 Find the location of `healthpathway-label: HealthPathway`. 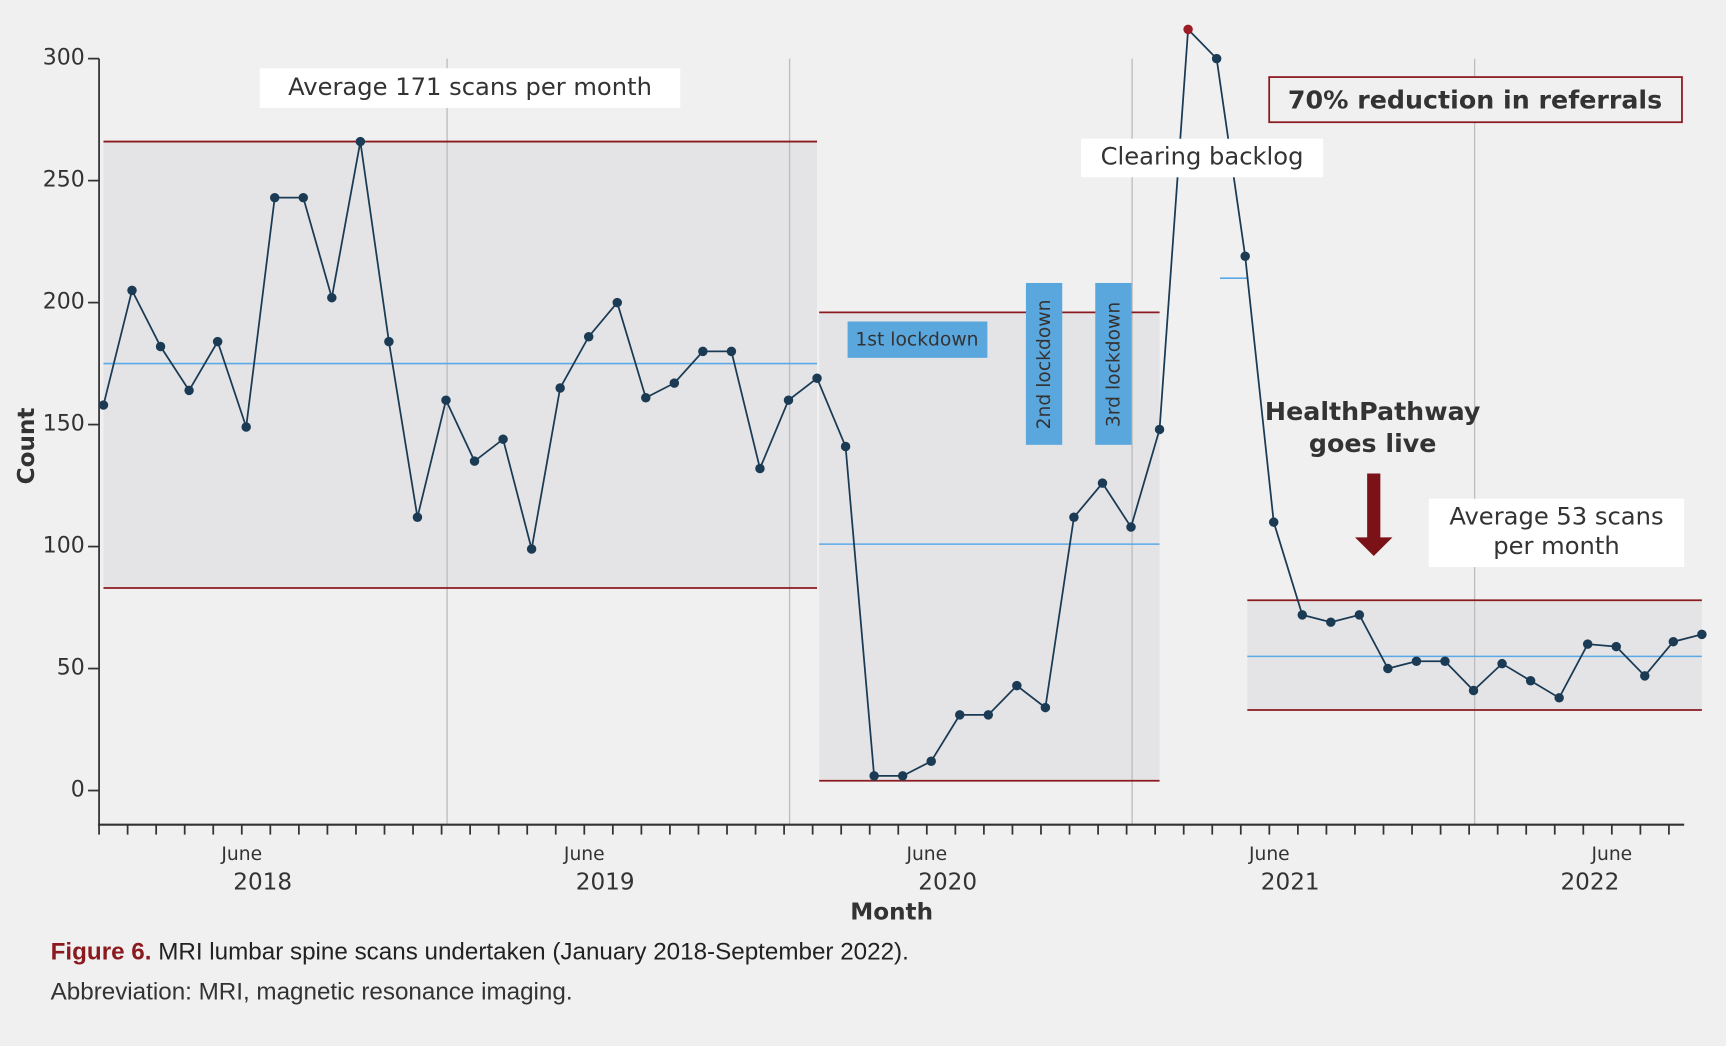

healthpathway-label: HealthPathway is located at coordinates (1373, 411).